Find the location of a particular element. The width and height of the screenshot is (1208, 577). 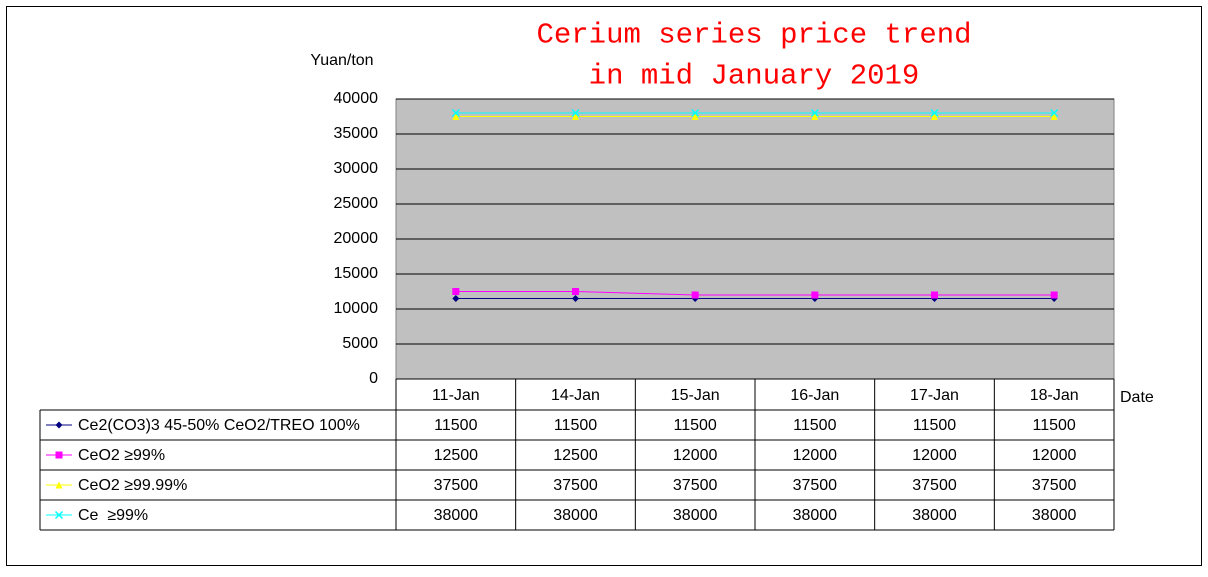

y-axis-label: Yuan/ton is located at coordinates (341, 60).